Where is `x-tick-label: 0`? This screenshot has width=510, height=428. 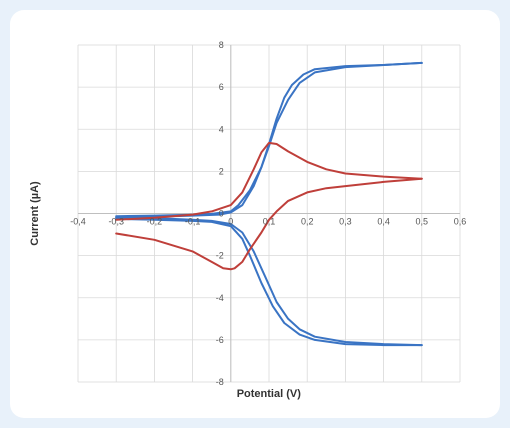
x-tick-label: 0 is located at coordinates (230, 222).